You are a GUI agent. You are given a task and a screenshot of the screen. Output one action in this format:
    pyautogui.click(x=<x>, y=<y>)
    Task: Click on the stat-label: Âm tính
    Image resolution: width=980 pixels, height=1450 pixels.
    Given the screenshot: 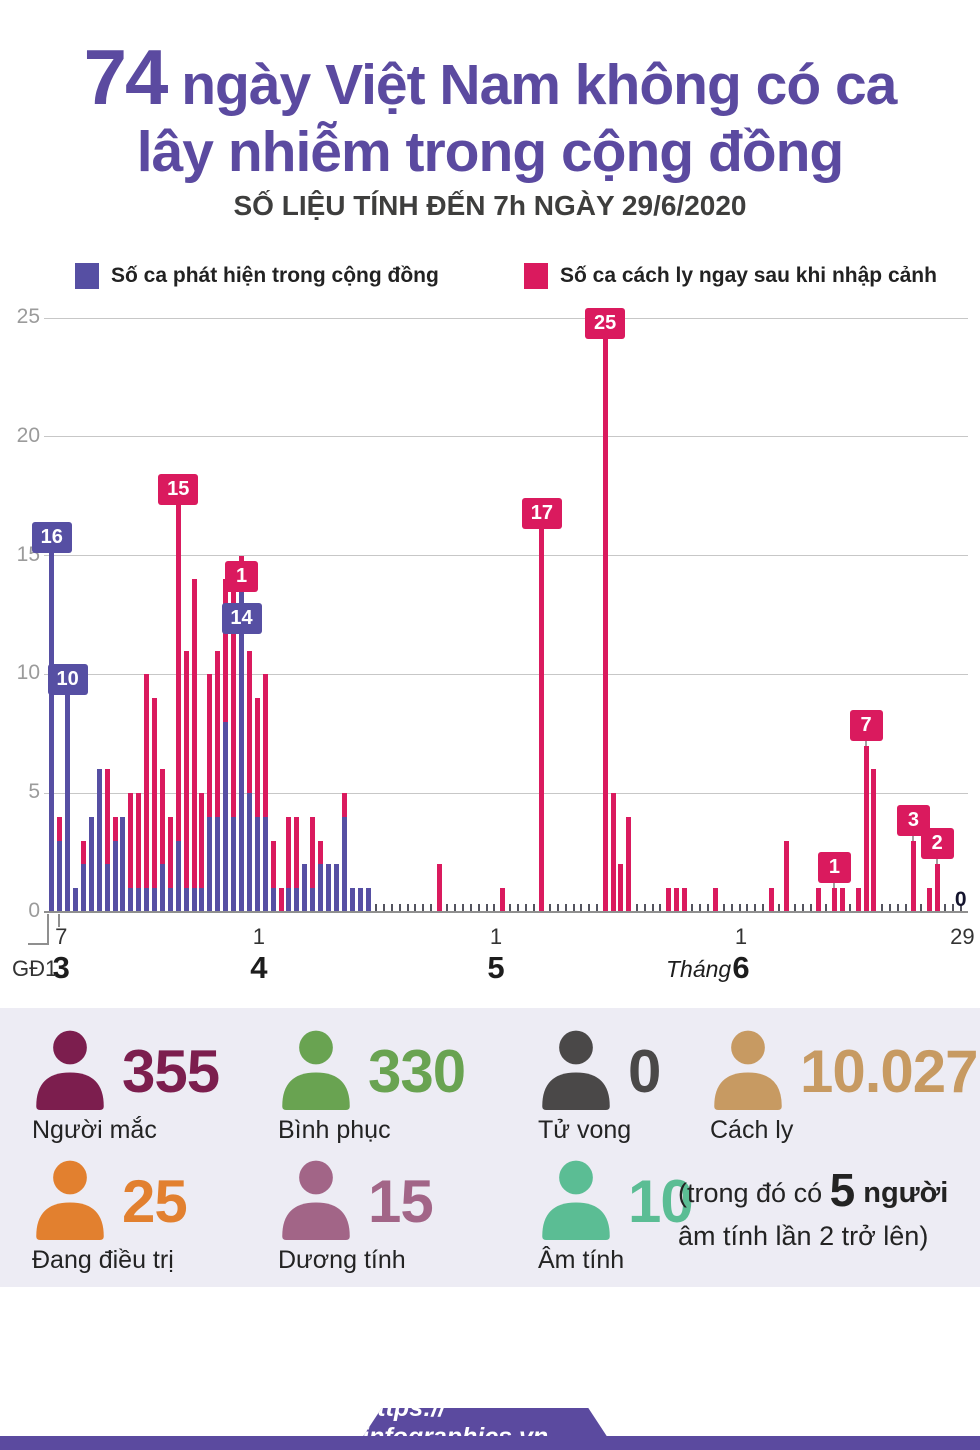 What is the action you would take?
    pyautogui.click(x=581, y=1260)
    